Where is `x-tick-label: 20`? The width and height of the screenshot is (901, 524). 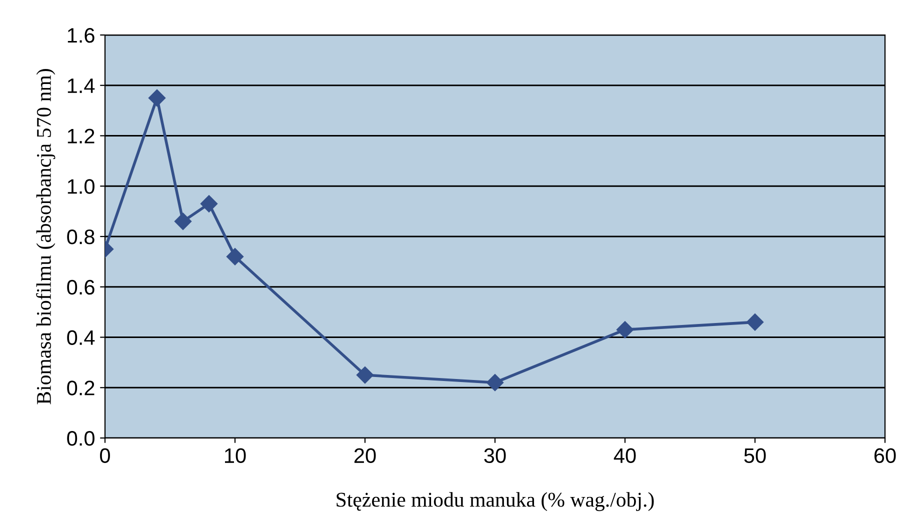
x-tick-label: 20 is located at coordinates (365, 456).